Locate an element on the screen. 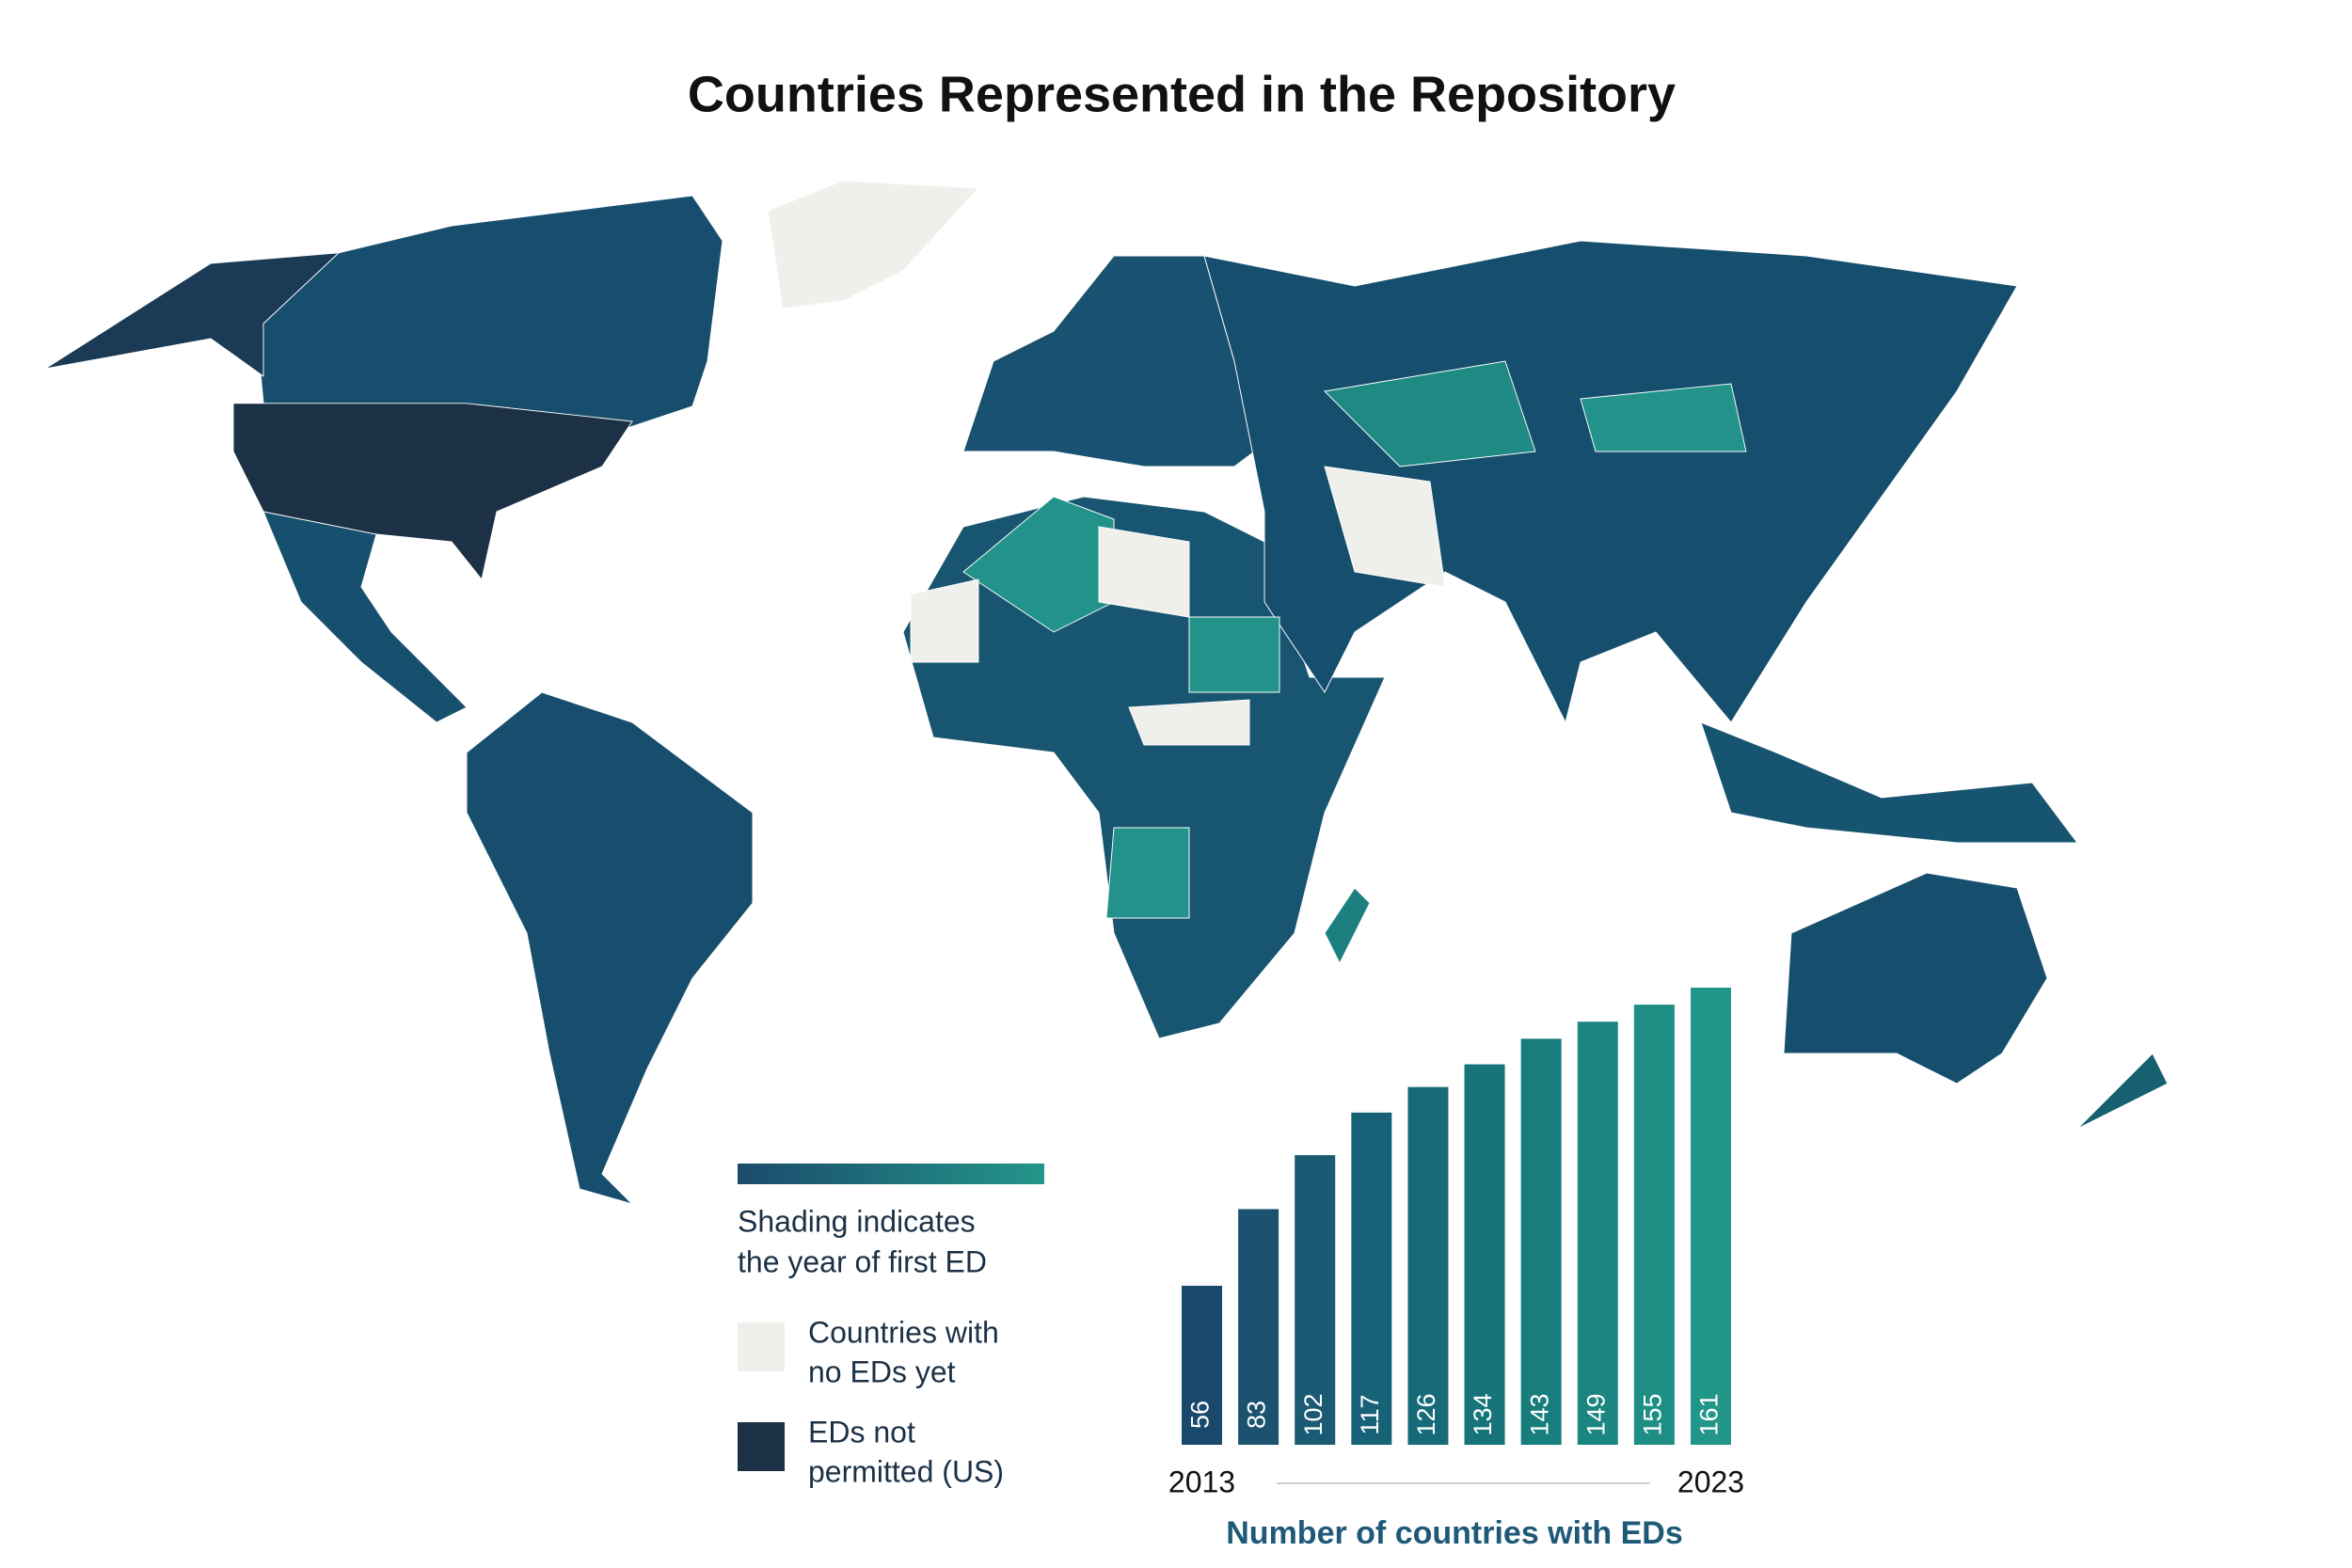 The width and height of the screenshot is (2352, 1568). data-label: 161 is located at coordinates (1709, 1414).